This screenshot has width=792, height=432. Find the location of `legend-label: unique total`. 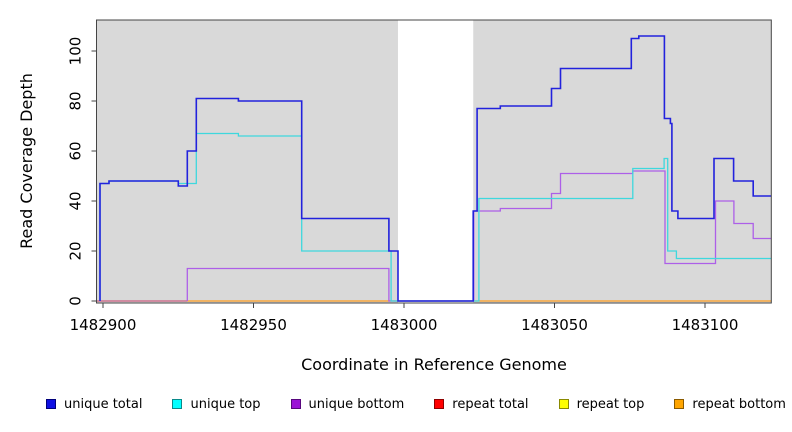

legend-label: unique total is located at coordinates (103, 404).